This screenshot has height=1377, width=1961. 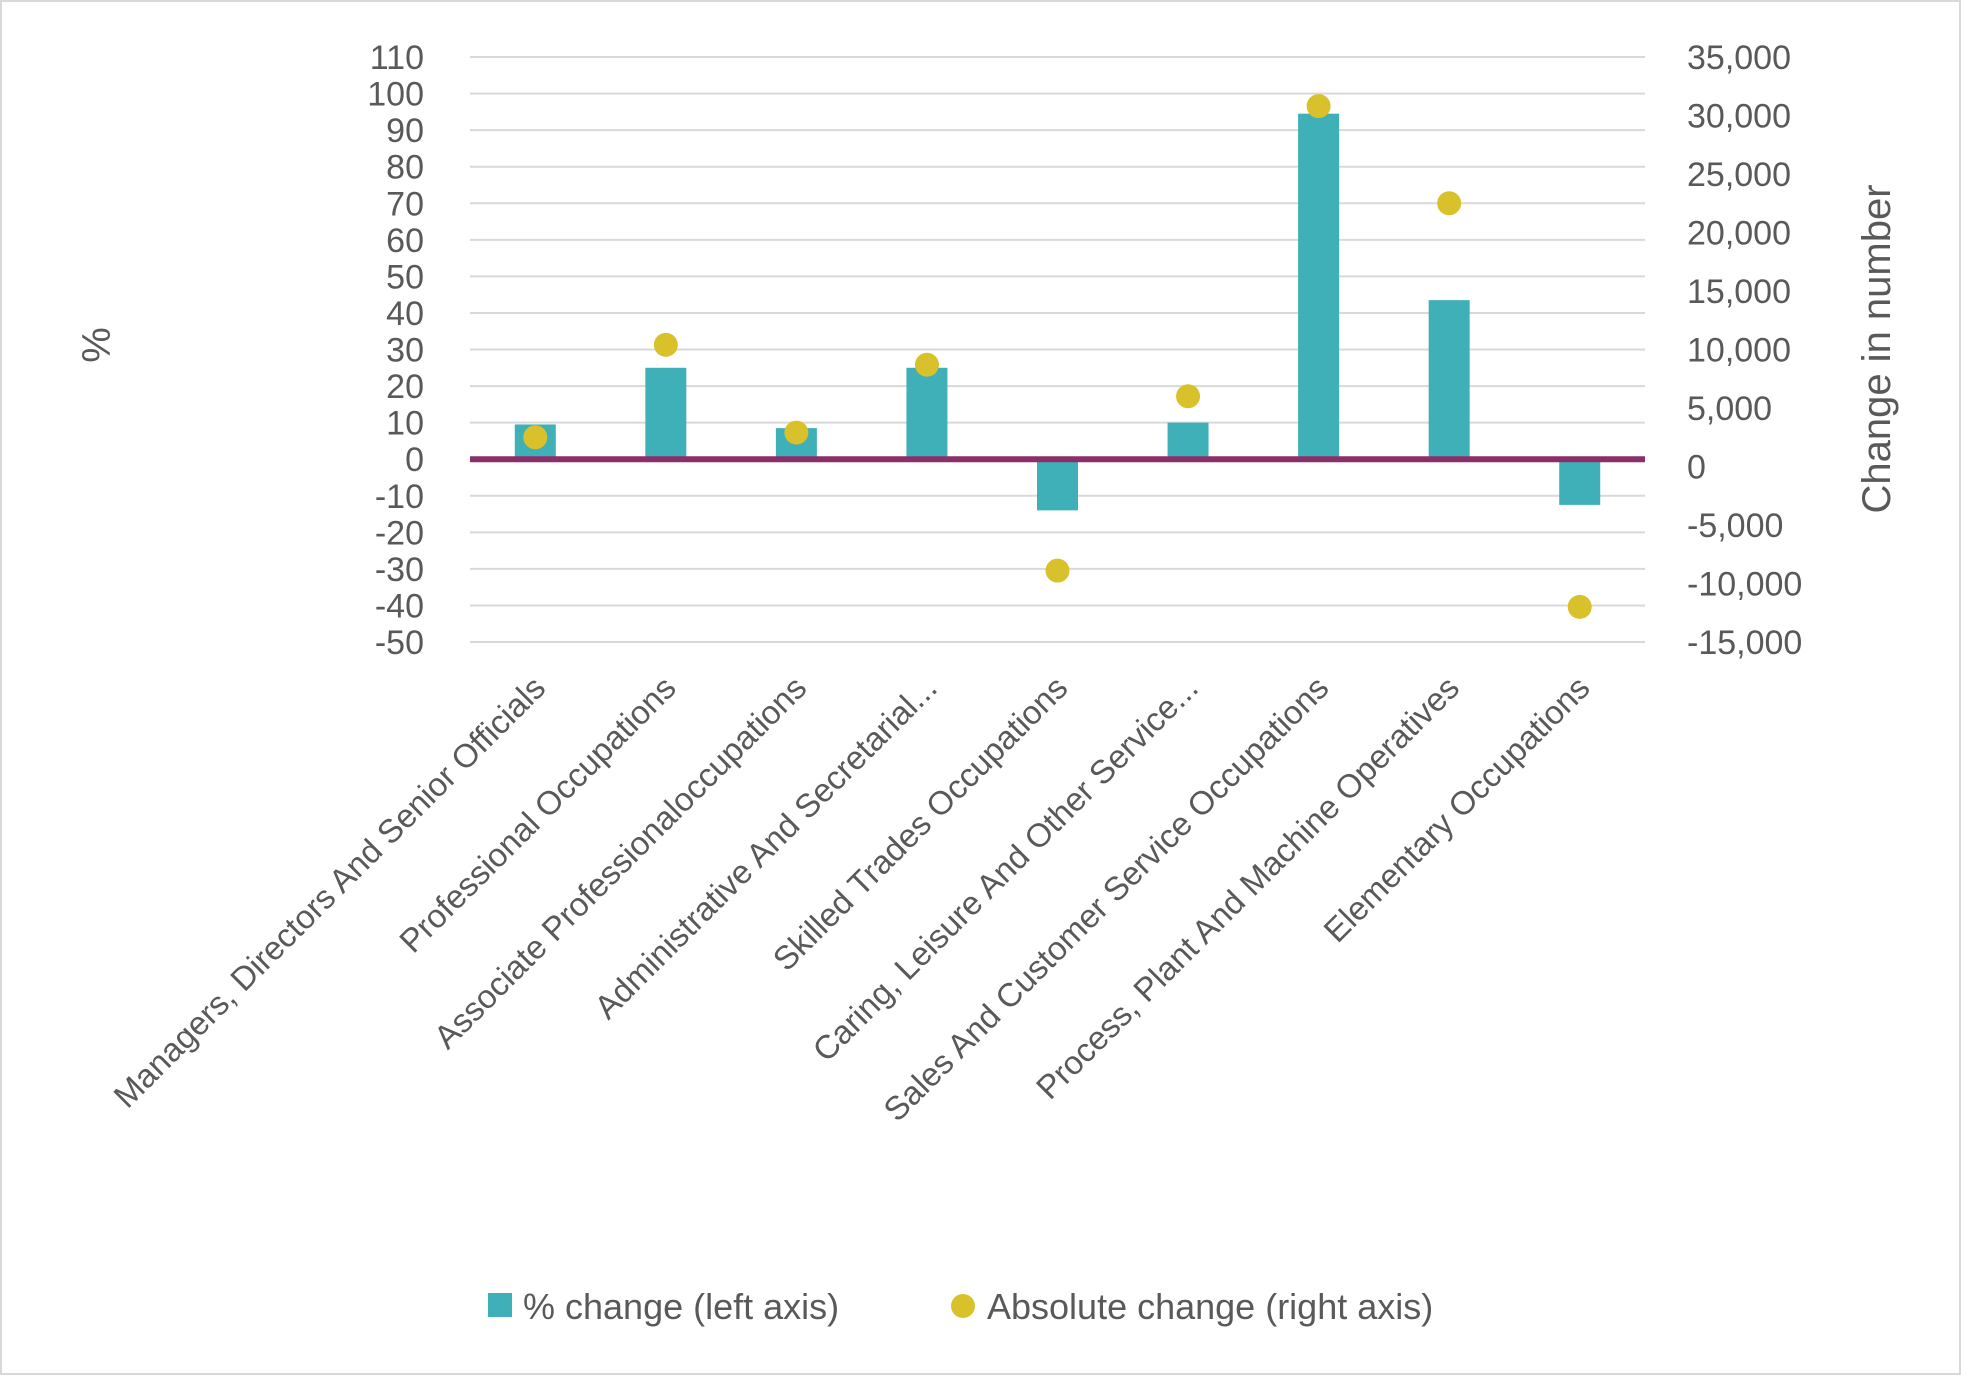 What do you see at coordinates (963, 1306) in the screenshot?
I see `legend-dot-swatch` at bounding box center [963, 1306].